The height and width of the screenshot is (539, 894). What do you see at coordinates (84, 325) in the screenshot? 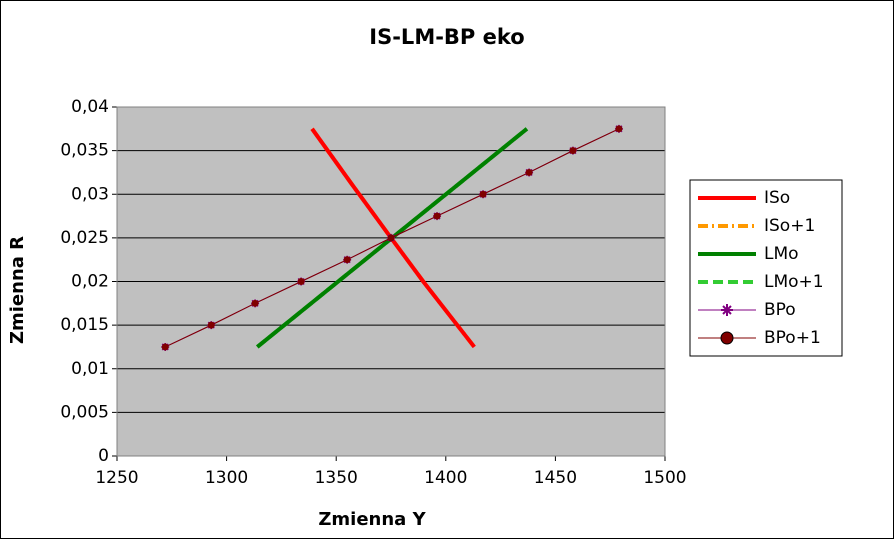
I see `y-tick-label: 0,015` at bounding box center [84, 325].